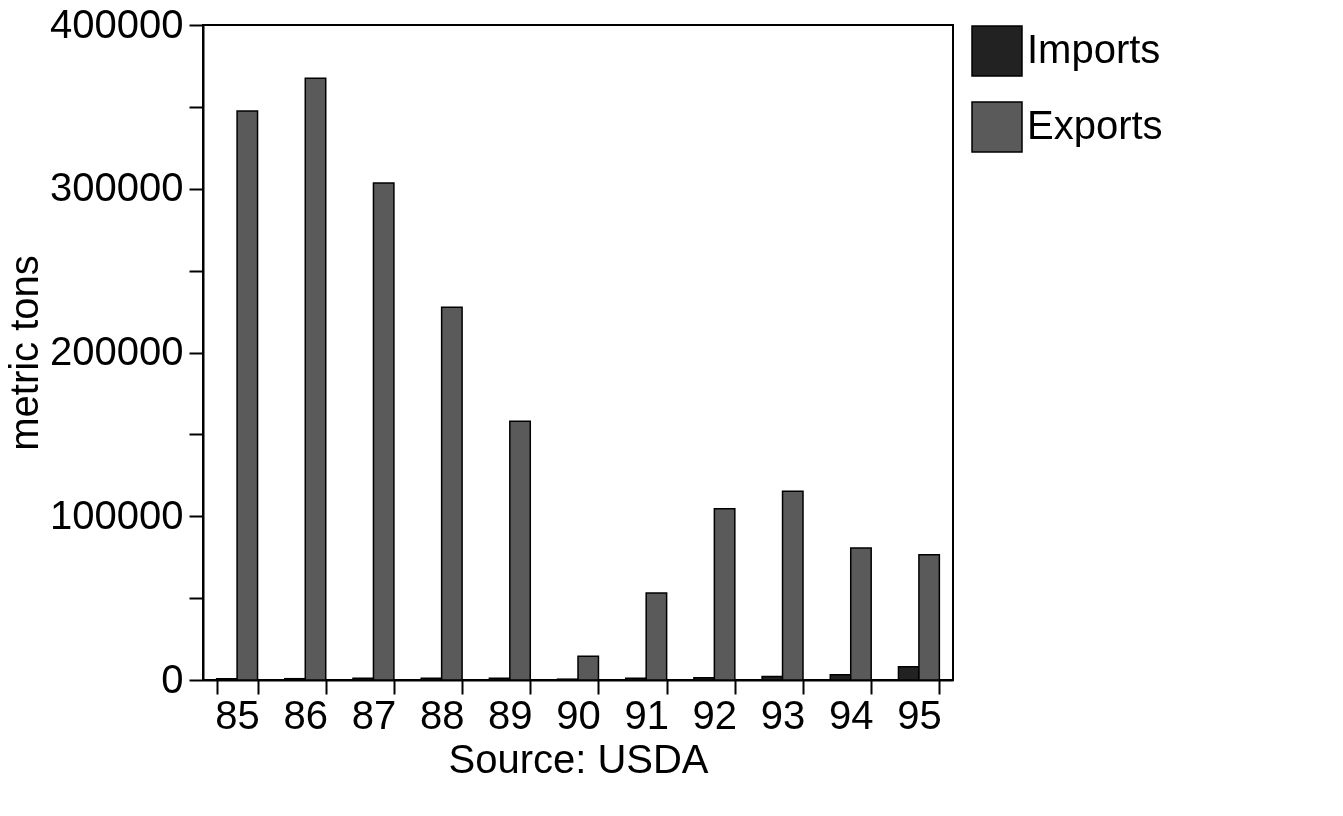 The width and height of the screenshot is (1343, 816). Describe the element at coordinates (851, 714) in the screenshot. I see `x-tick-label: 94` at that location.